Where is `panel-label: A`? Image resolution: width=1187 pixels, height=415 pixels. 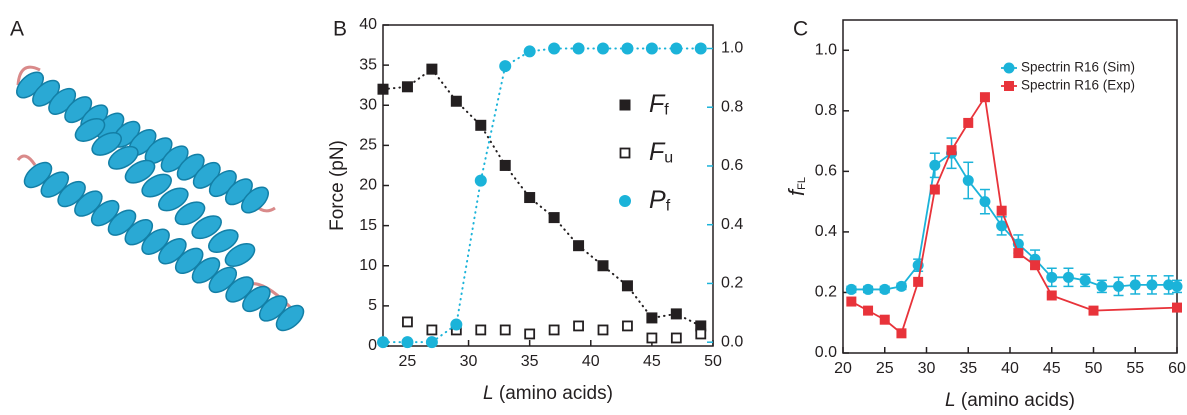
panel-label: A is located at coordinates (17, 29).